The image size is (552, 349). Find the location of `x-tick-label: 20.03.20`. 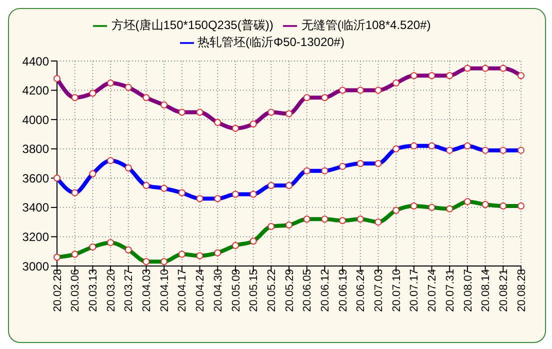

x-tick-label: 20.03.20 is located at coordinates (111, 290).